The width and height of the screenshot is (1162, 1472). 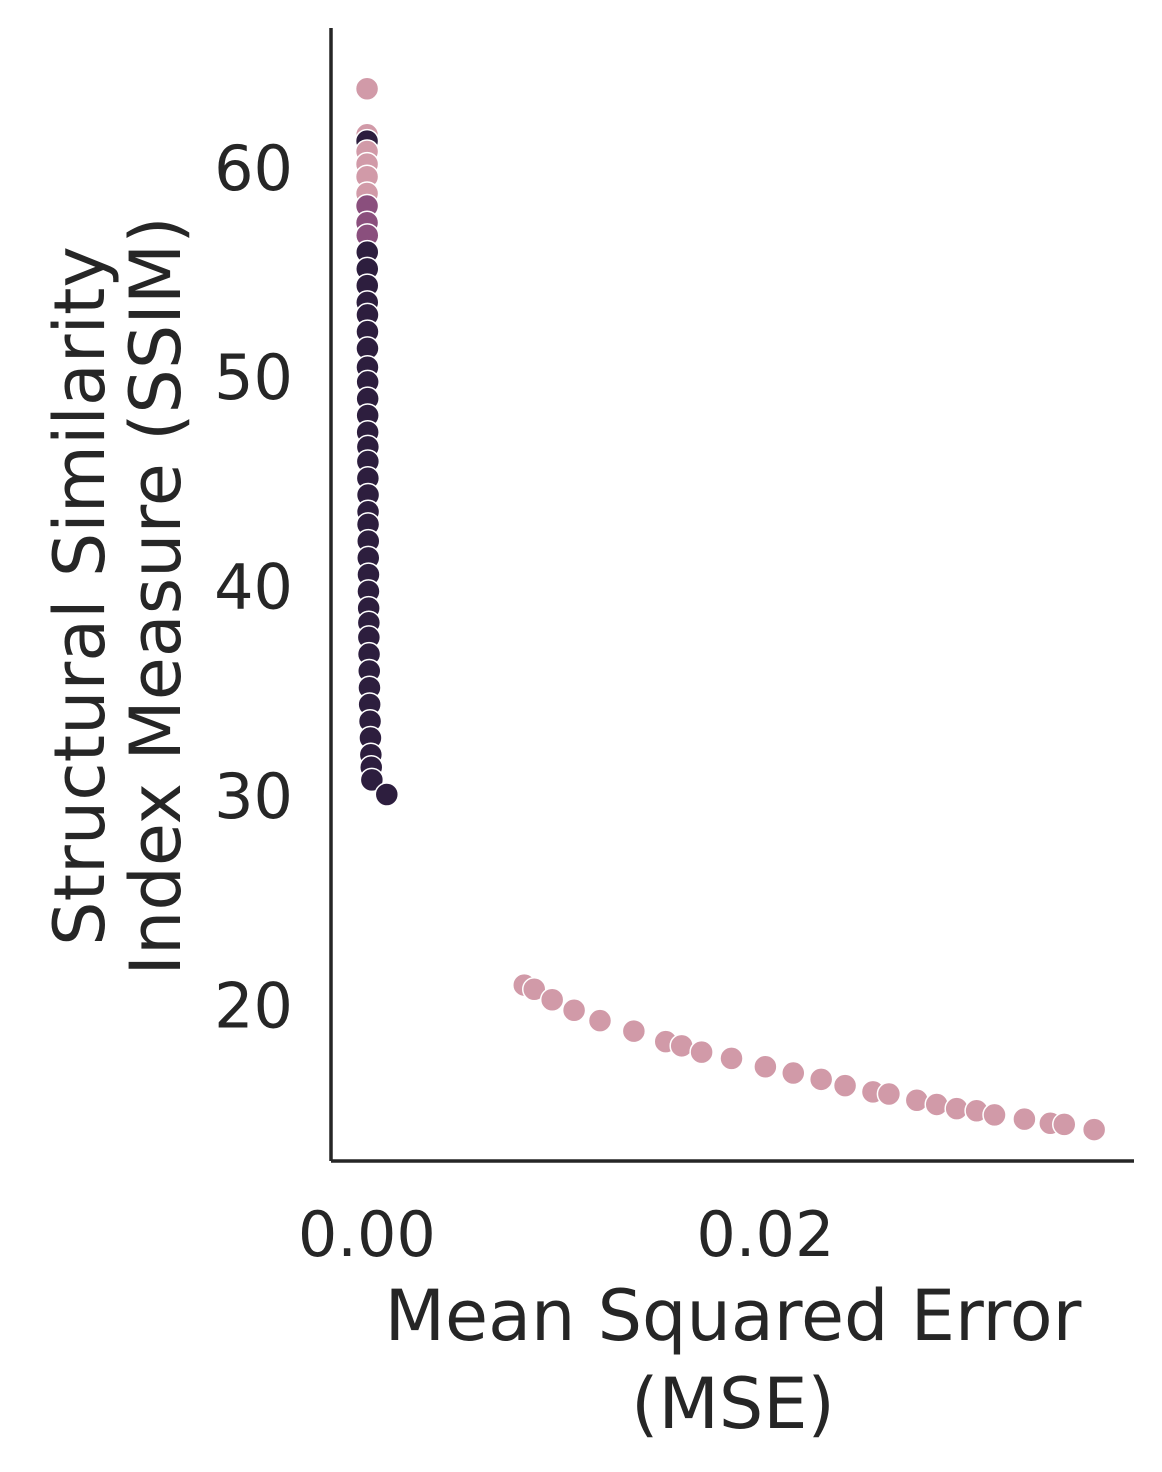 What do you see at coordinates (80, 596) in the screenshot?
I see `y-axis-label-line-1: Structural Similarity` at bounding box center [80, 596].